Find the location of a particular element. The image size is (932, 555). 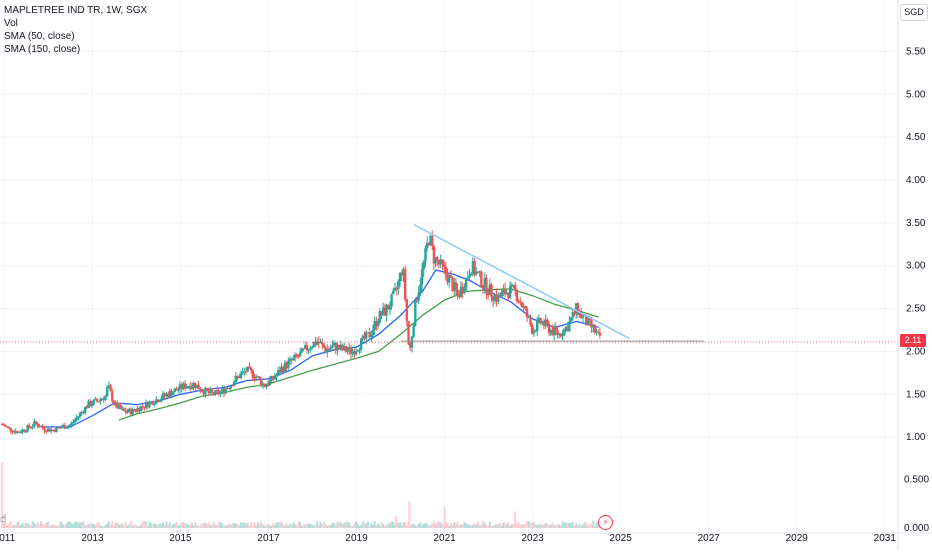

symbol-title: MAPLETREE IND TR, 1W, SGX is located at coordinates (76, 10).